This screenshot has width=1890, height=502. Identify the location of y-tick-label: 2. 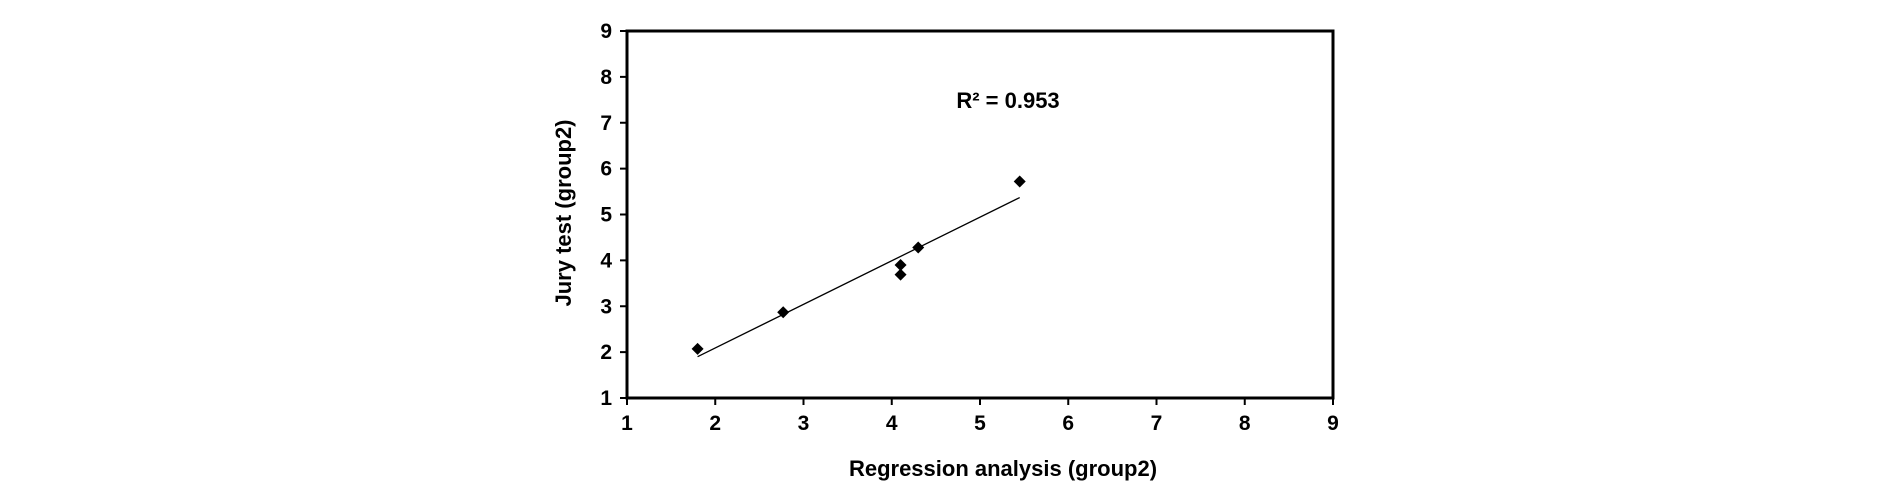
(606, 352).